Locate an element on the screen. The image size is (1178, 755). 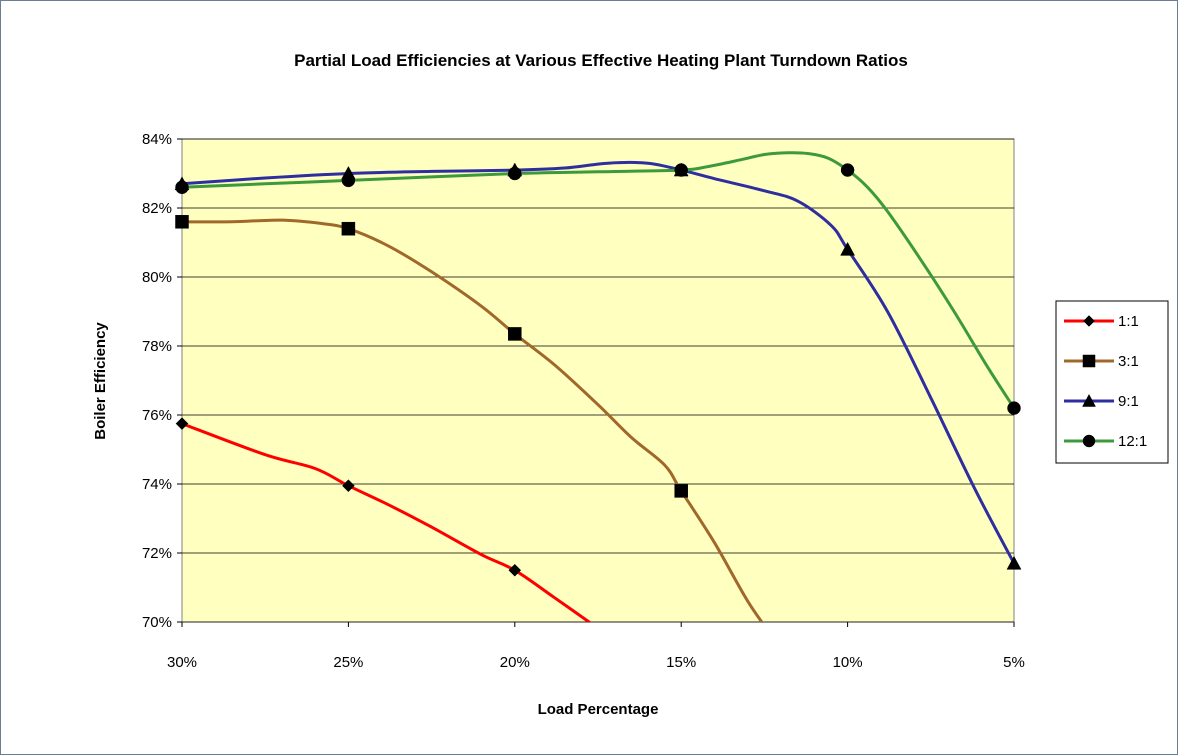
y-tick-label: 70% is located at coordinates (157, 622).